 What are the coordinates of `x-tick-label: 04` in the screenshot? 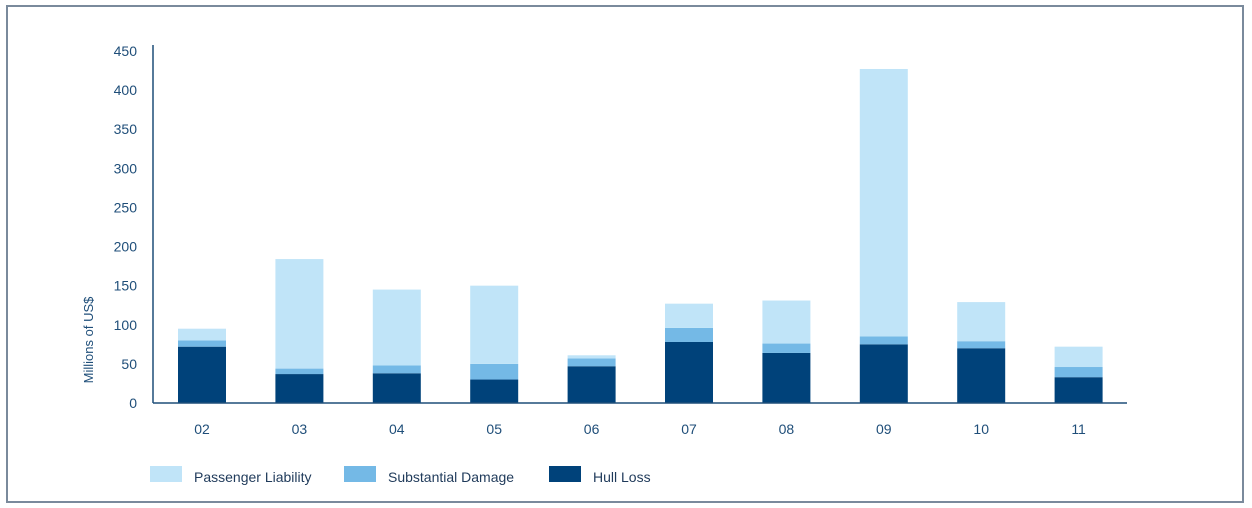 It's located at (397, 429).